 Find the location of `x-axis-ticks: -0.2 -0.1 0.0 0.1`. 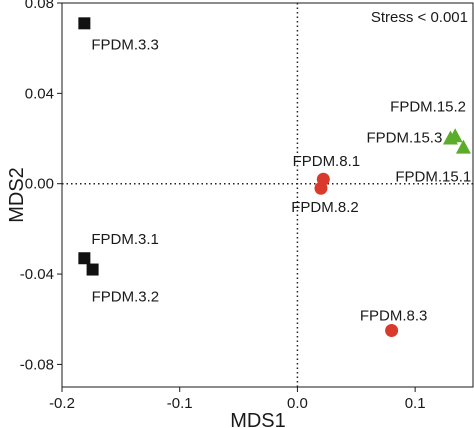

x-axis-ticks: -0.2 -0.1 0.0 0.1 is located at coordinates (237, 399).